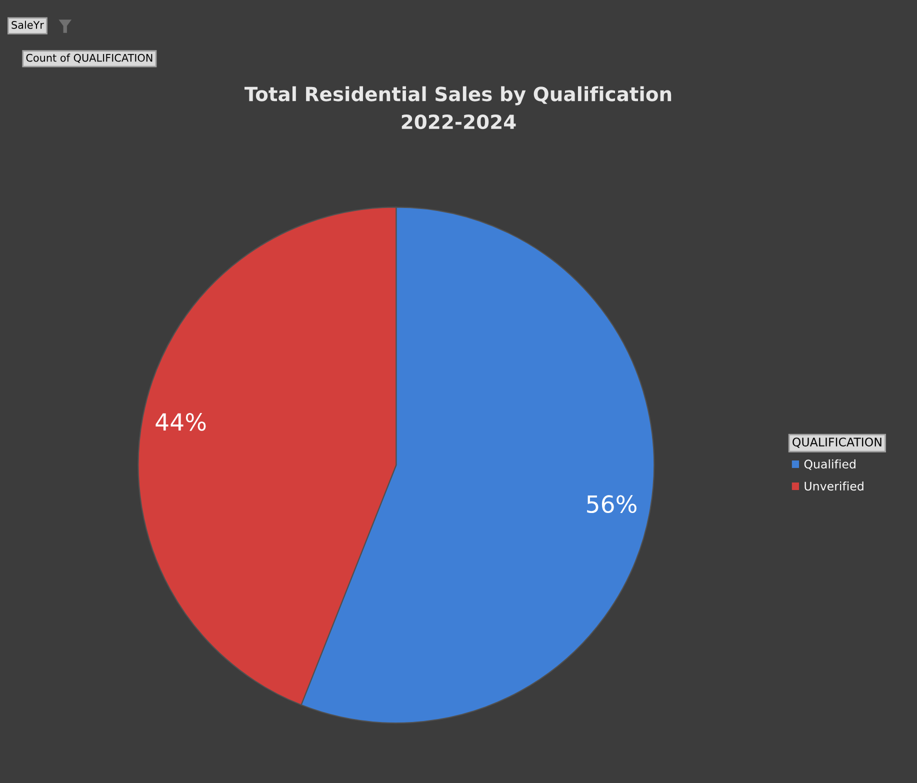 This screenshot has width=917, height=783. I want to click on legend-label: Unverified, so click(834, 486).